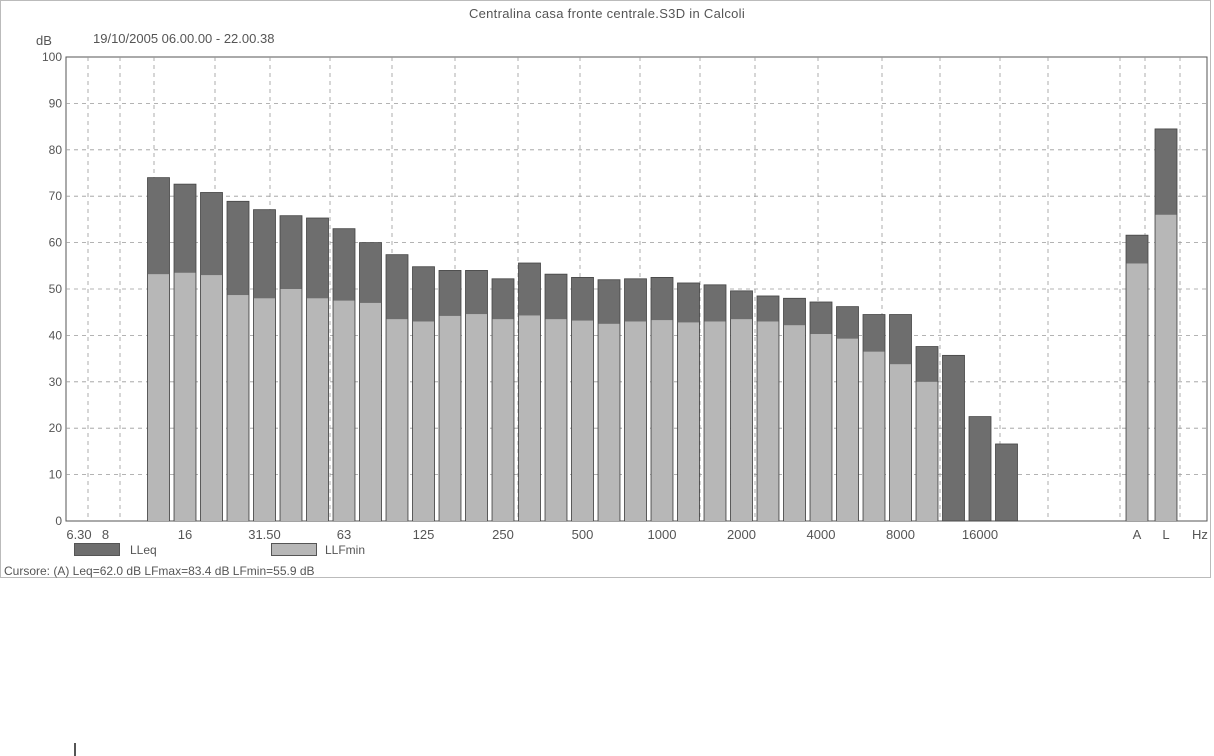 Image resolution: width=1214 pixels, height=756 pixels. What do you see at coordinates (185, 534) in the screenshot?
I see `x-tick-label: 16` at bounding box center [185, 534].